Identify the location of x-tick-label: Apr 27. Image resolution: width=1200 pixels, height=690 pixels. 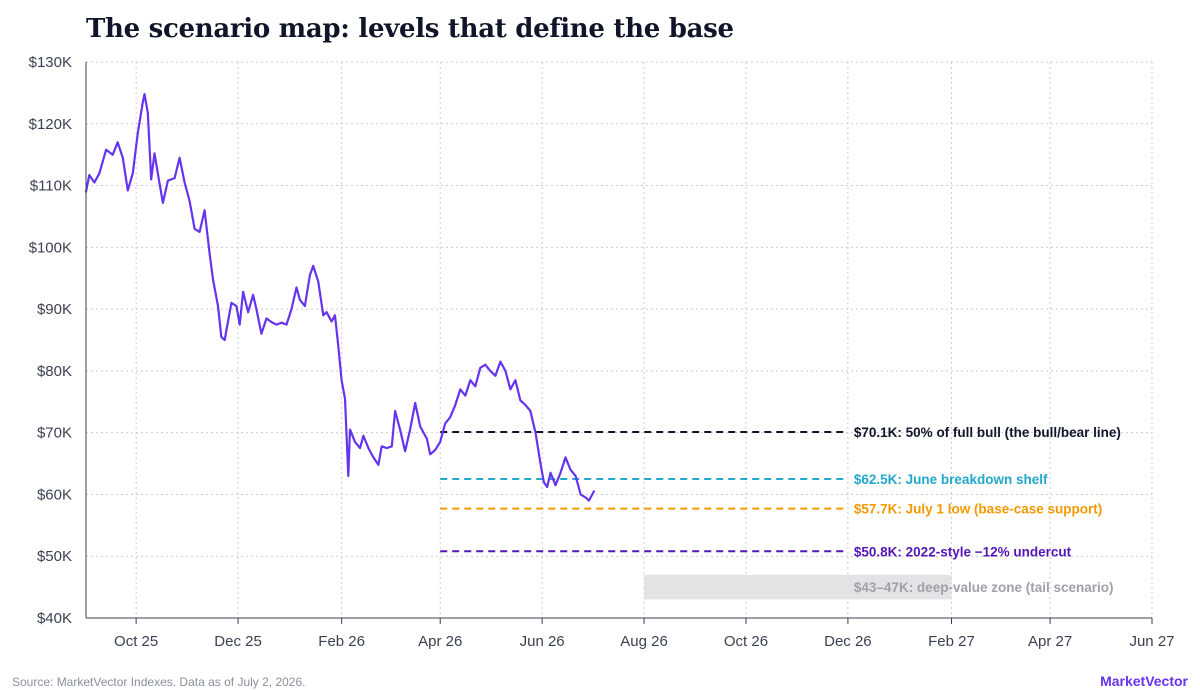
(1050, 641).